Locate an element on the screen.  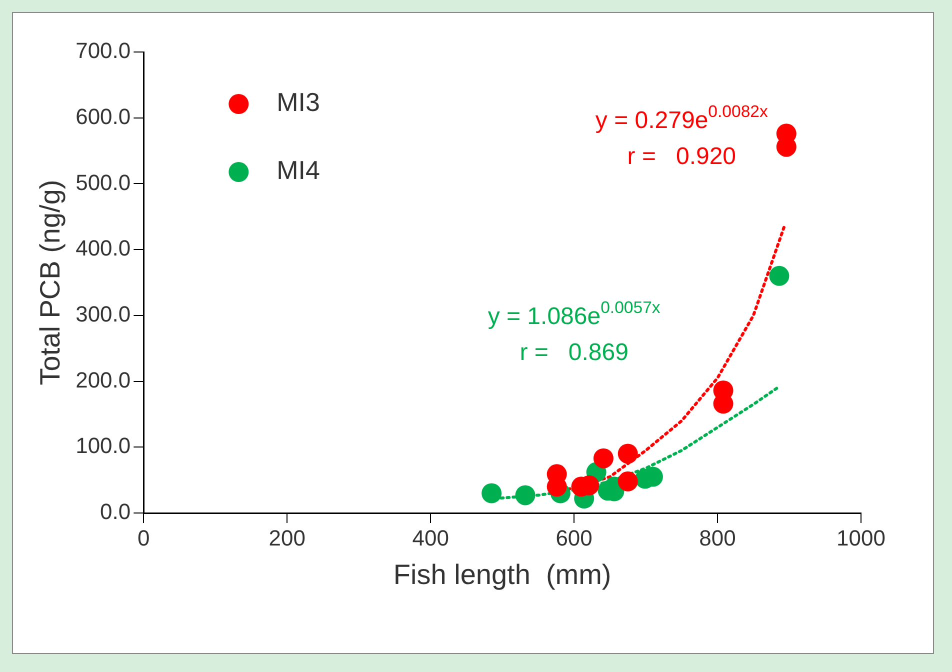
y-tick-label: 100.0 is located at coordinates (103, 445).